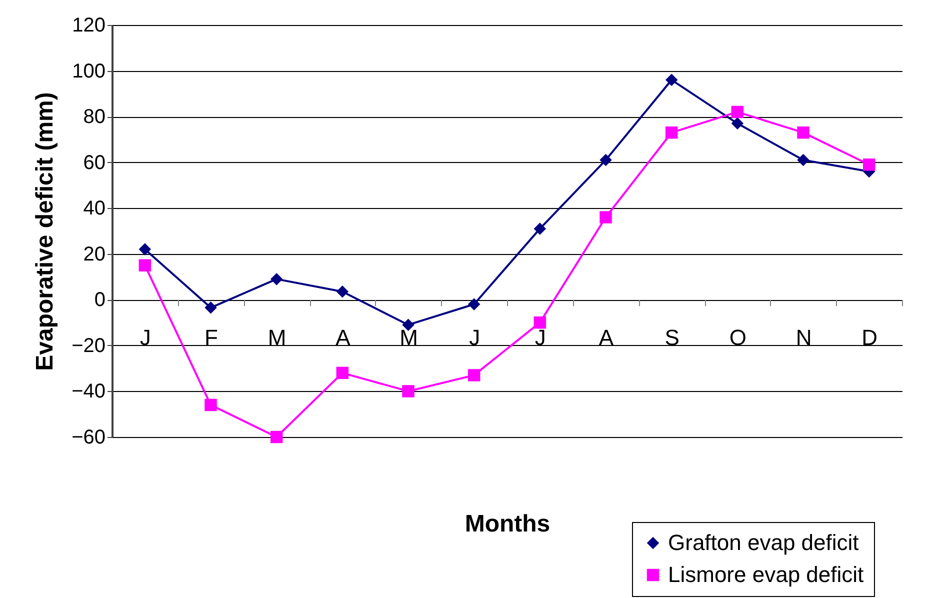 The image size is (932, 598). What do you see at coordinates (89, 71) in the screenshot?
I see `y-tick-label: 100` at bounding box center [89, 71].